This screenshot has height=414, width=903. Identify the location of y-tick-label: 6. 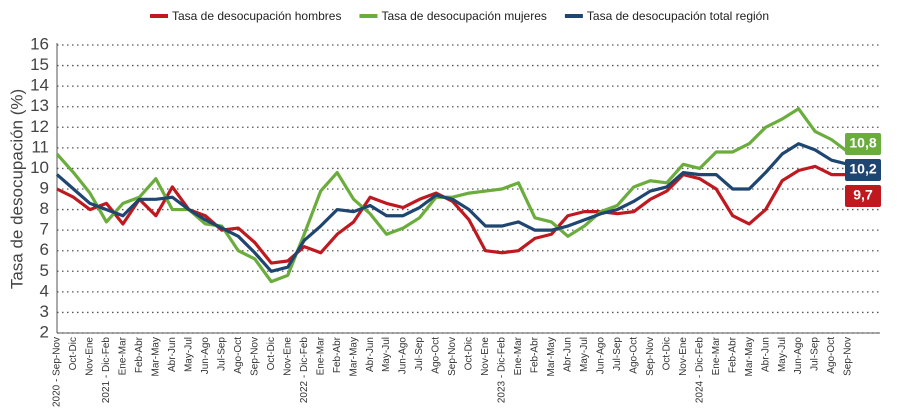
(44, 249).